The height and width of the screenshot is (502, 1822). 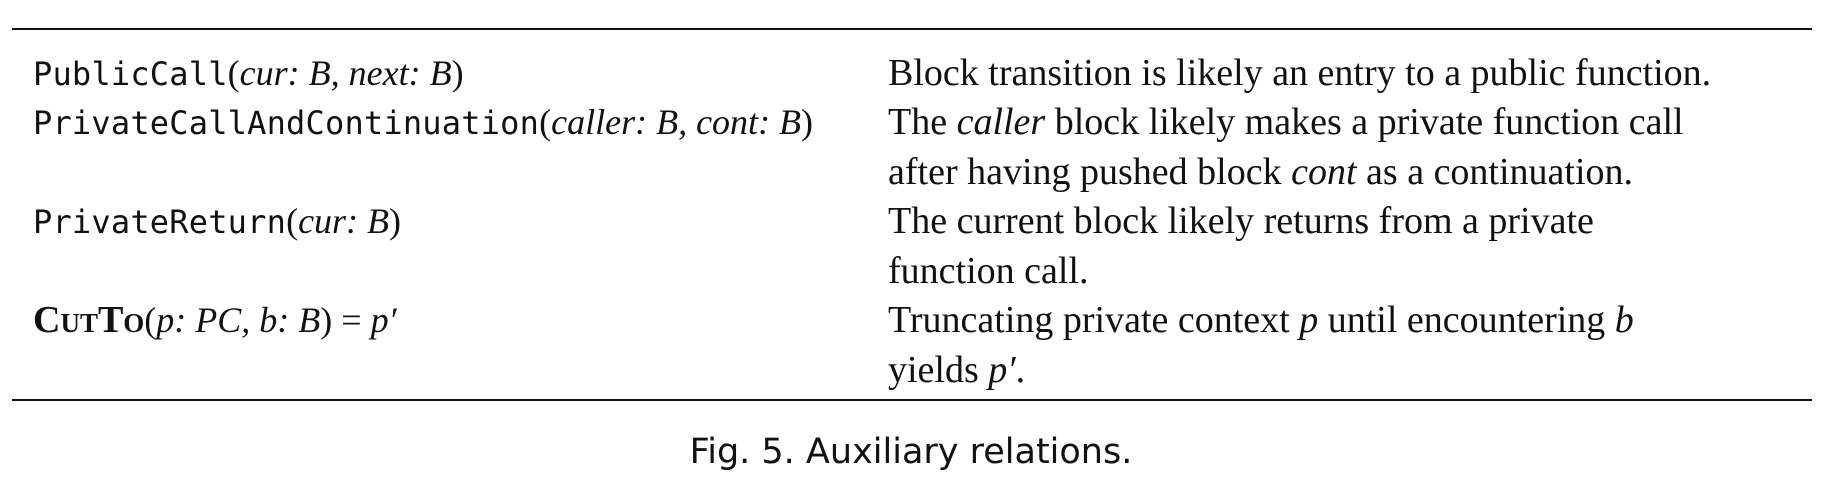 I want to click on text: as a continuation., so click(x=1495, y=172).